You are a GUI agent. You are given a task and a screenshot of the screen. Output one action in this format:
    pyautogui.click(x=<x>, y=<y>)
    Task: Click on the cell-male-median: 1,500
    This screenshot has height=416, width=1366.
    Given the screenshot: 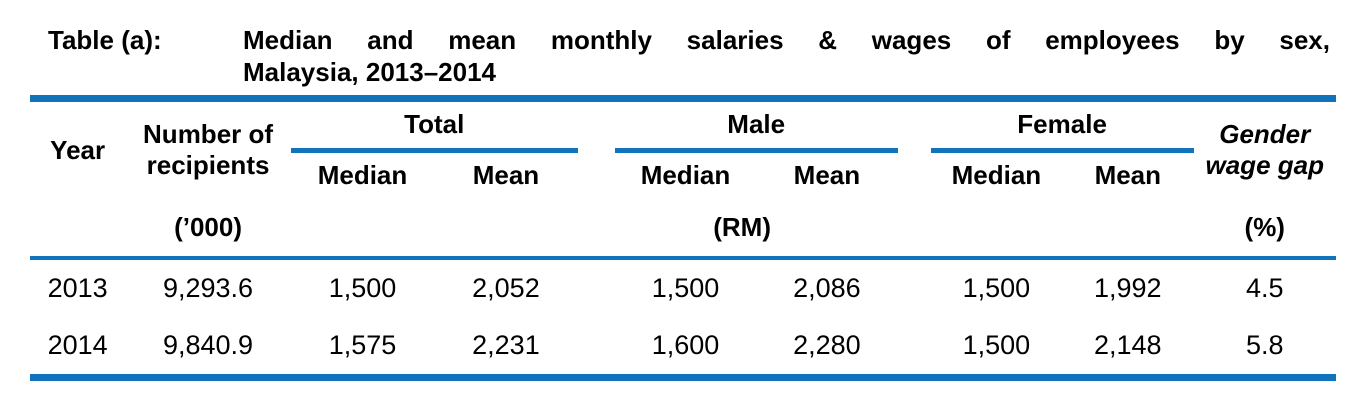 What is the action you would take?
    pyautogui.click(x=685, y=287)
    